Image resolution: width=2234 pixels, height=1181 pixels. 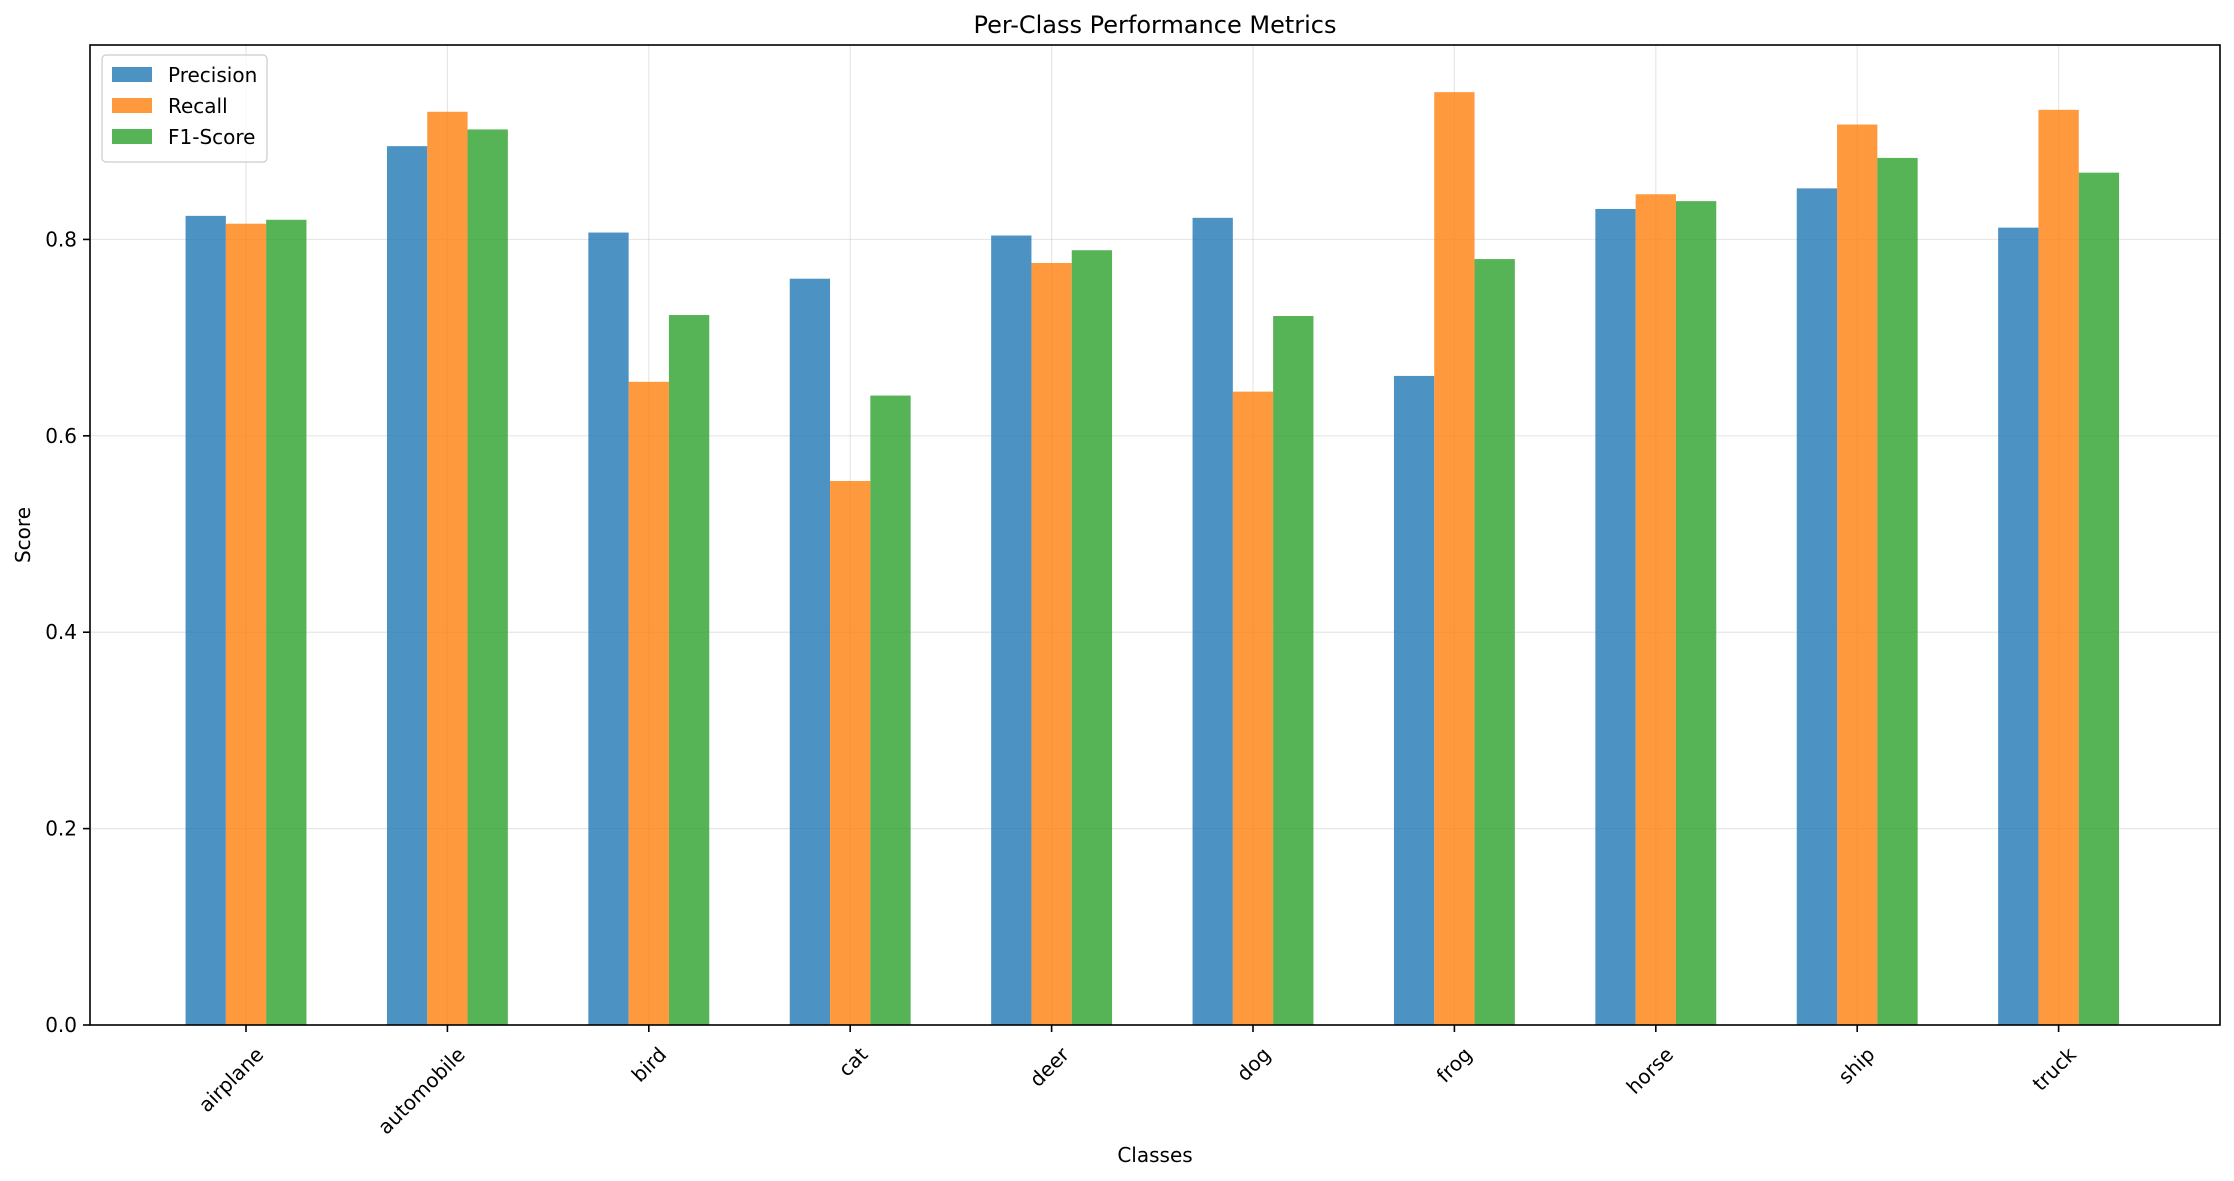 I want to click on bar-f1-score-dog, so click(x=1293, y=670).